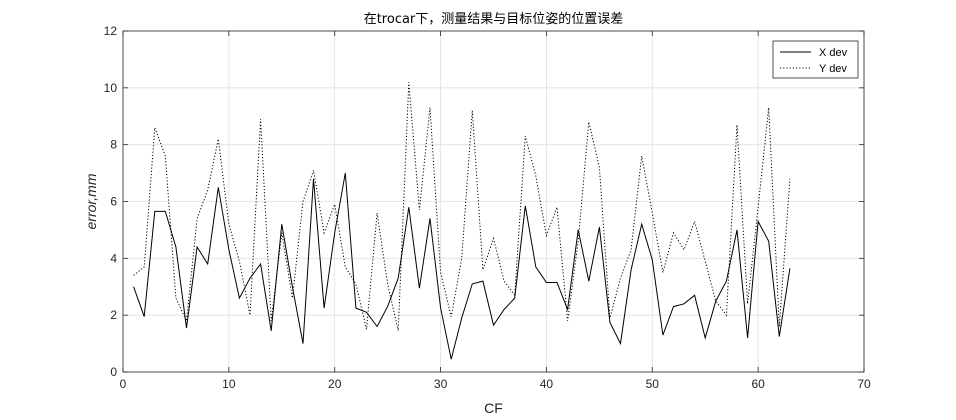 Image resolution: width=956 pixels, height=420 pixels. Describe the element at coordinates (111, 31) in the screenshot. I see `y-tick-label: 12` at that location.